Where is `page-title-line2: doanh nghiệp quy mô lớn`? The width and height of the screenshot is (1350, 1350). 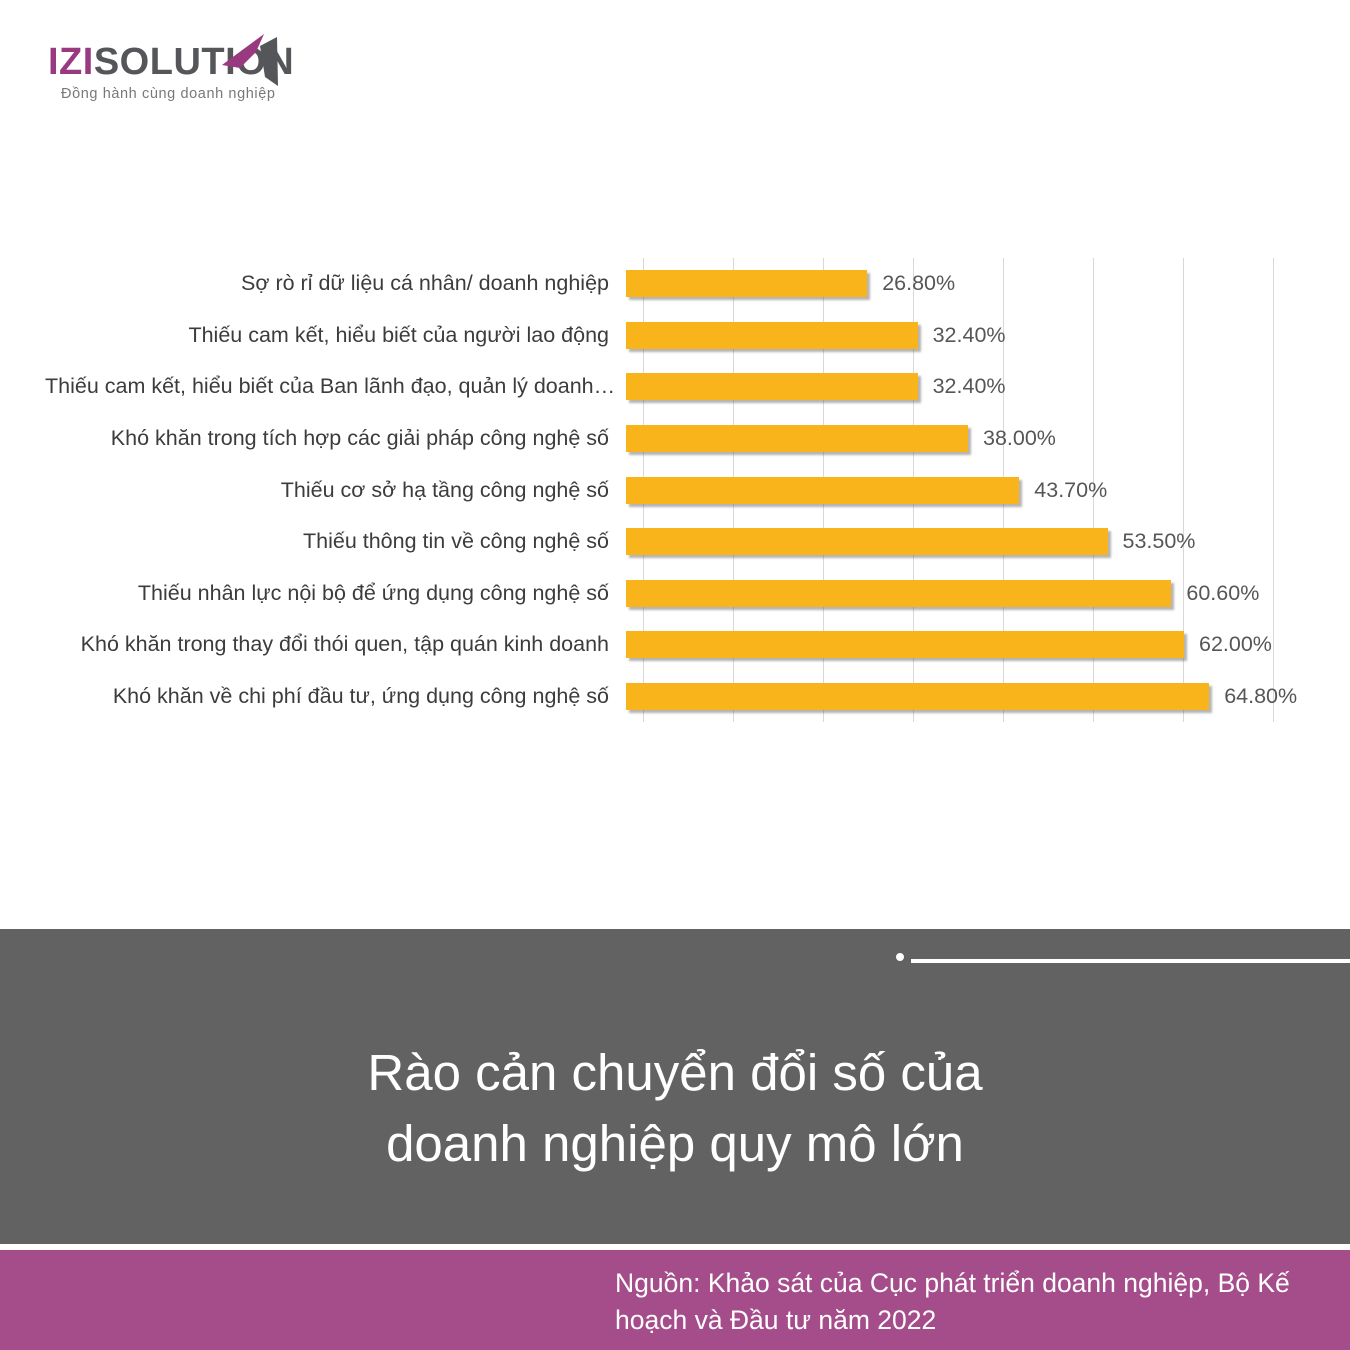 page-title-line2: doanh nghiệp quy mô lớn is located at coordinates (675, 1143).